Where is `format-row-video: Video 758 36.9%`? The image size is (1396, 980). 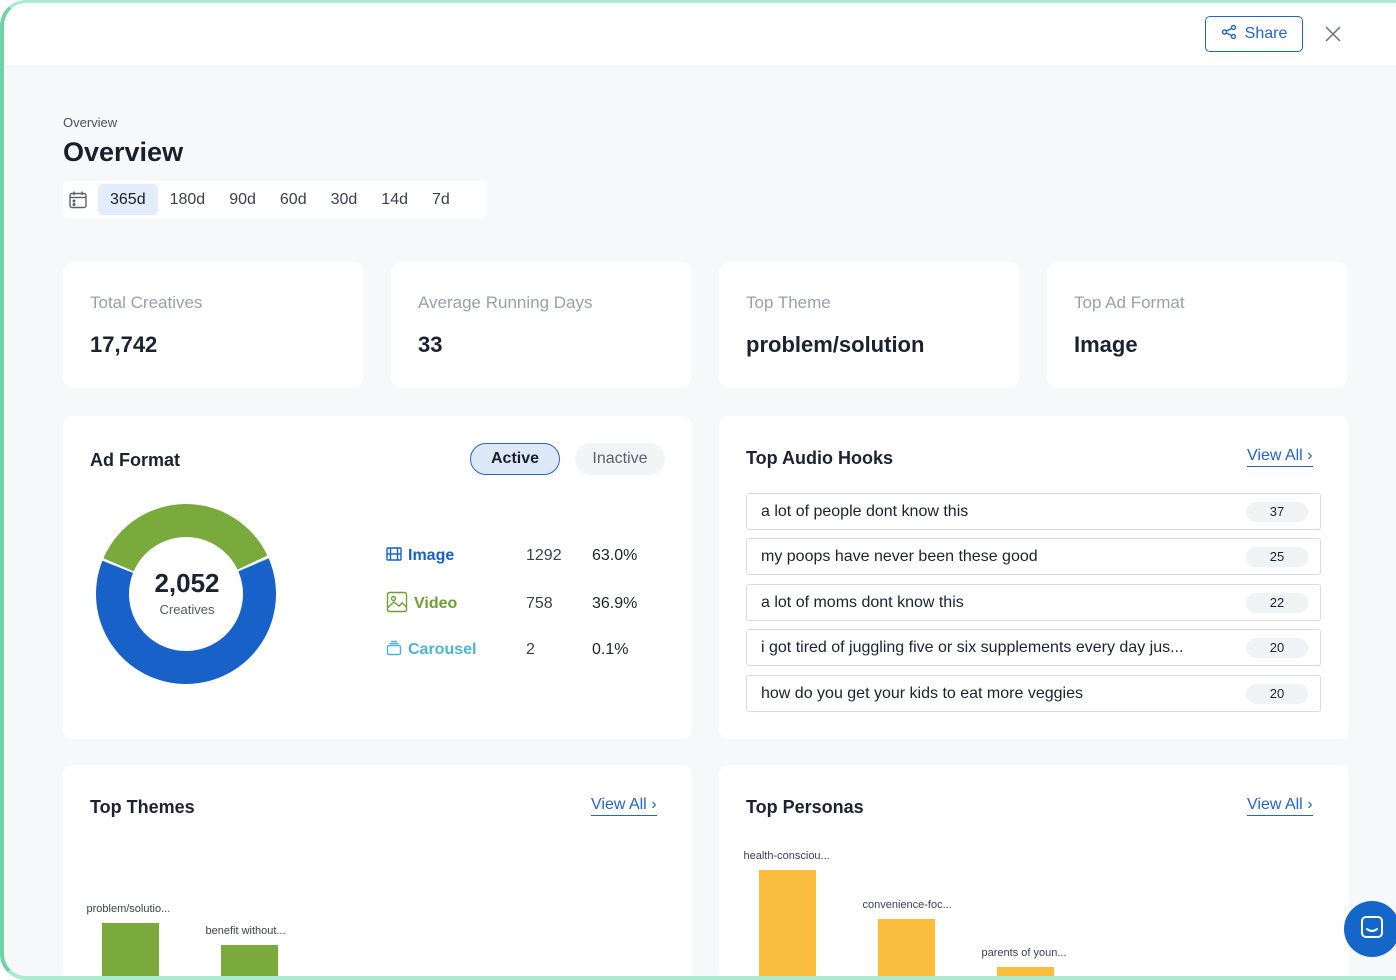
format-row-video: Video 758 36.9% is located at coordinates (521, 604).